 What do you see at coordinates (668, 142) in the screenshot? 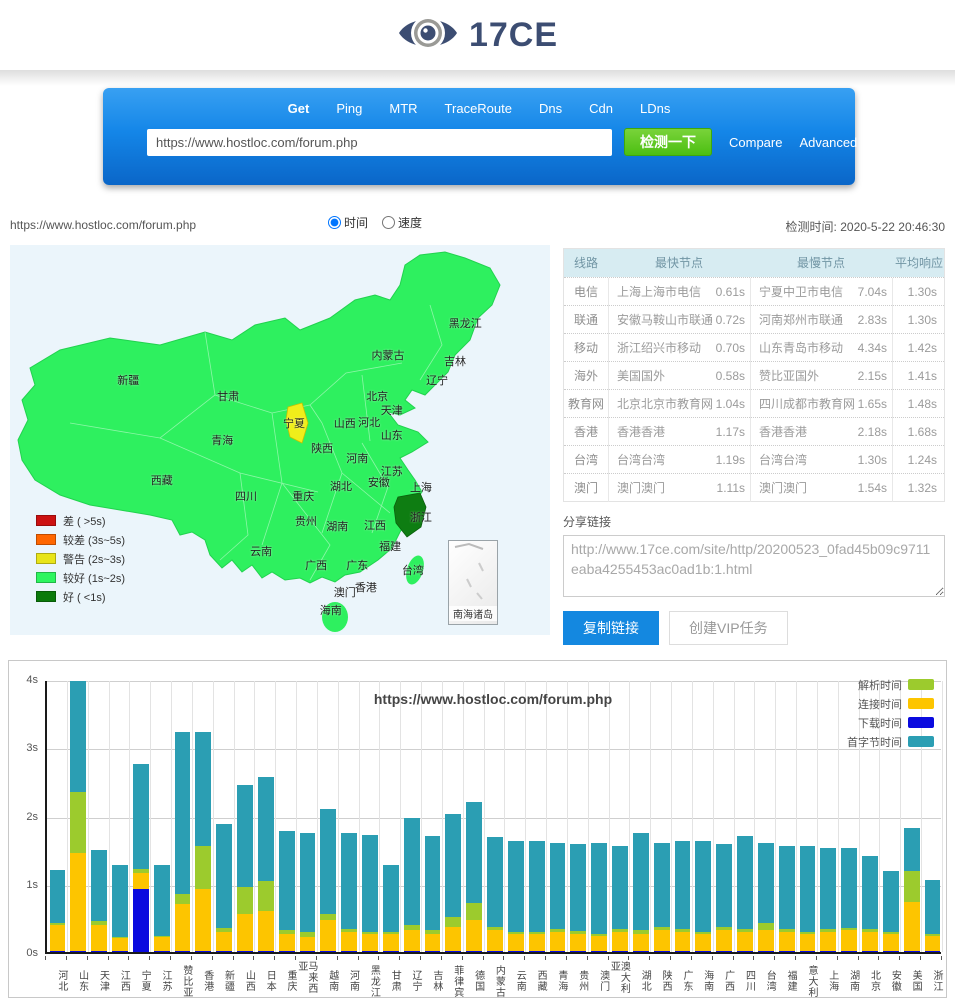
I see `run-test-button: 检测一下` at bounding box center [668, 142].